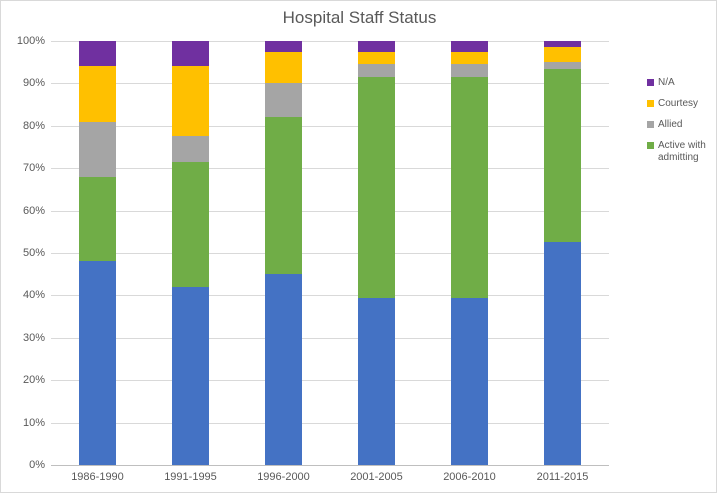 The width and height of the screenshot is (724, 495). I want to click on bar-segment-Courtesy-2011-2015, so click(562, 55).